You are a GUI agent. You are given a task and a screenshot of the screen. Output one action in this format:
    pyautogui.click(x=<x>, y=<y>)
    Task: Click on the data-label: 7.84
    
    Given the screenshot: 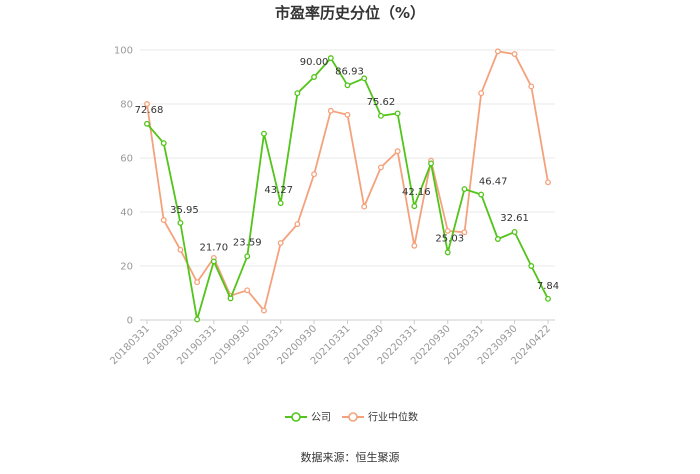 What is the action you would take?
    pyautogui.click(x=548, y=286)
    